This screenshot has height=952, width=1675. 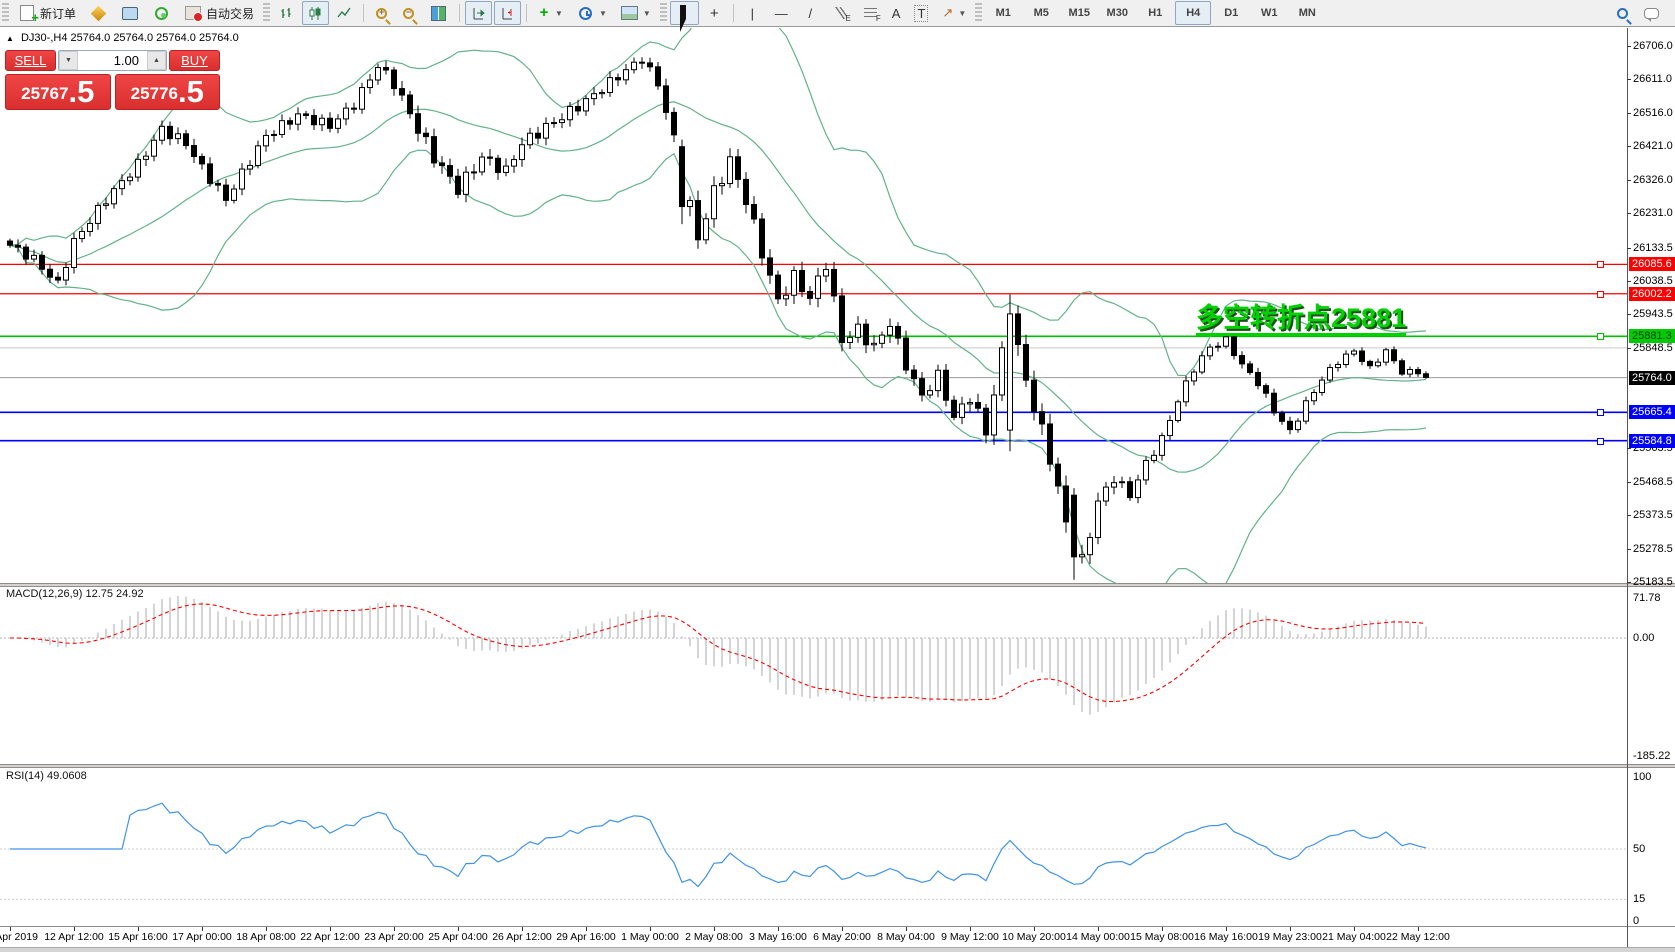 What do you see at coordinates (68, 60) in the screenshot?
I see `volume-decrease-button: ▼` at bounding box center [68, 60].